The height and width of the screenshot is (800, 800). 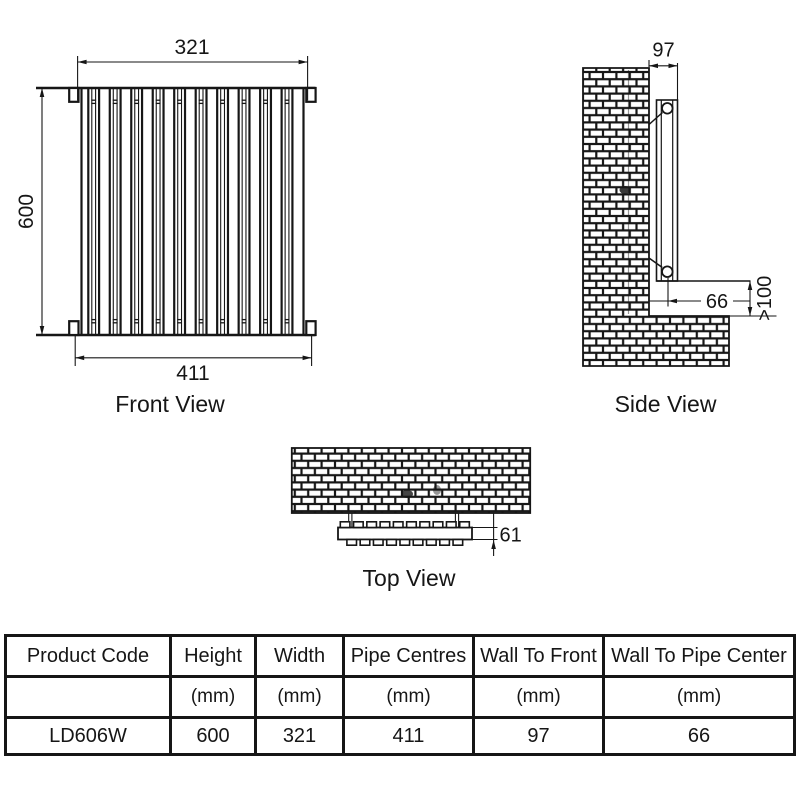 I want to click on dim-depth: 61, so click(x=511, y=536).